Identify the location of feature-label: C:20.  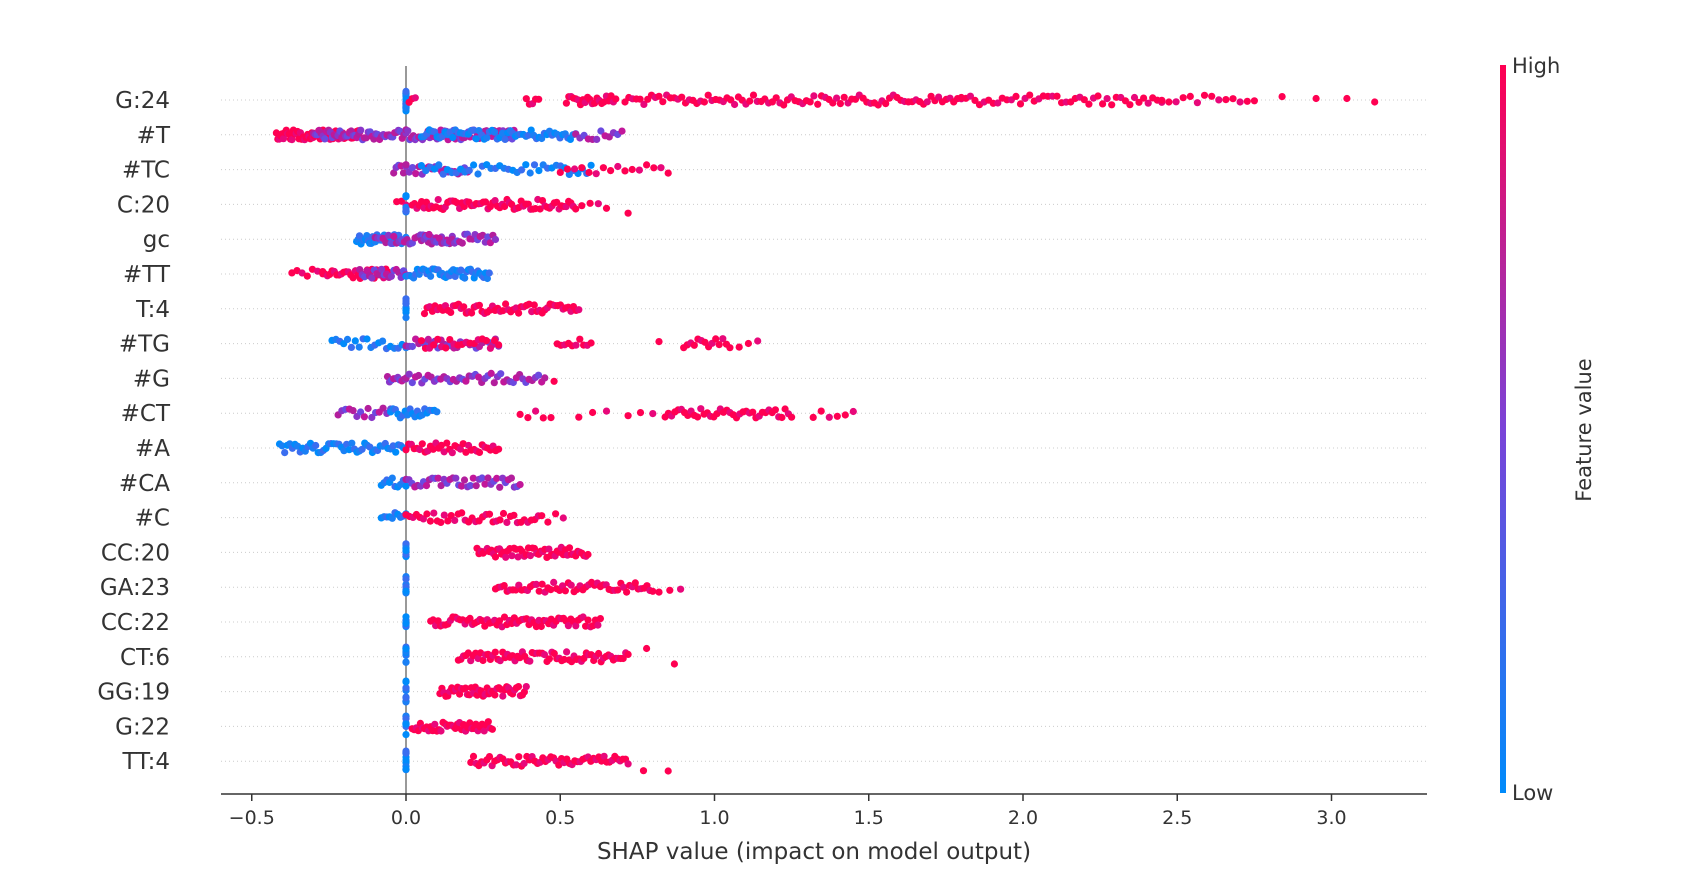
(143, 205).